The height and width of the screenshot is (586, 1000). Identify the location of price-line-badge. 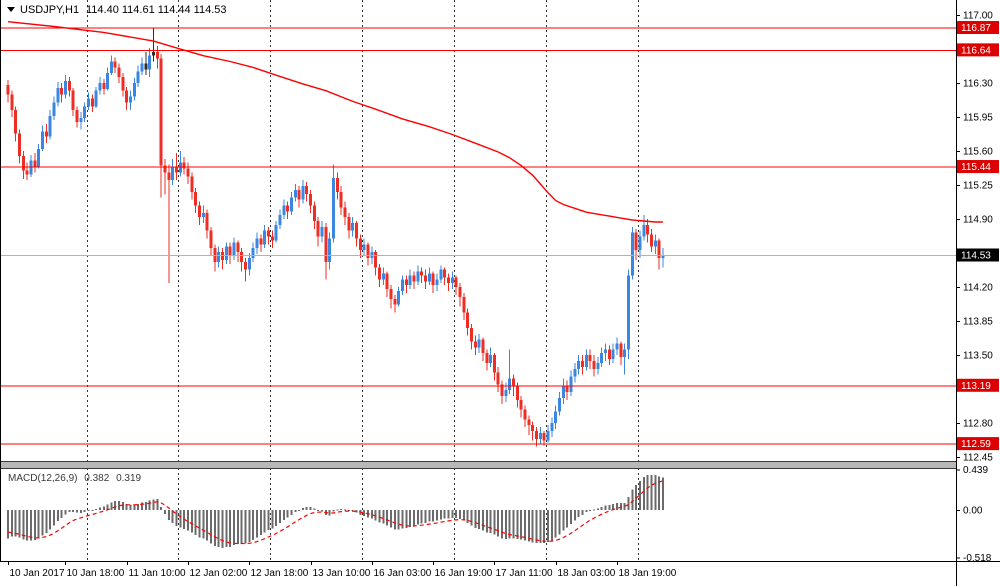
(978, 28).